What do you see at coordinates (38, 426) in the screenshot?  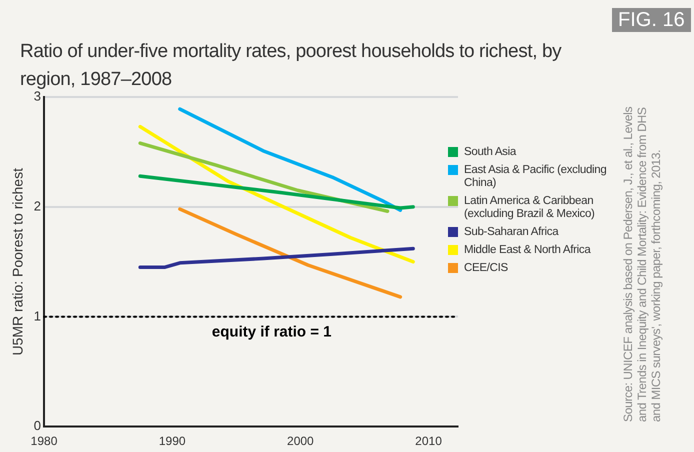 I see `y-tick-label: 0` at bounding box center [38, 426].